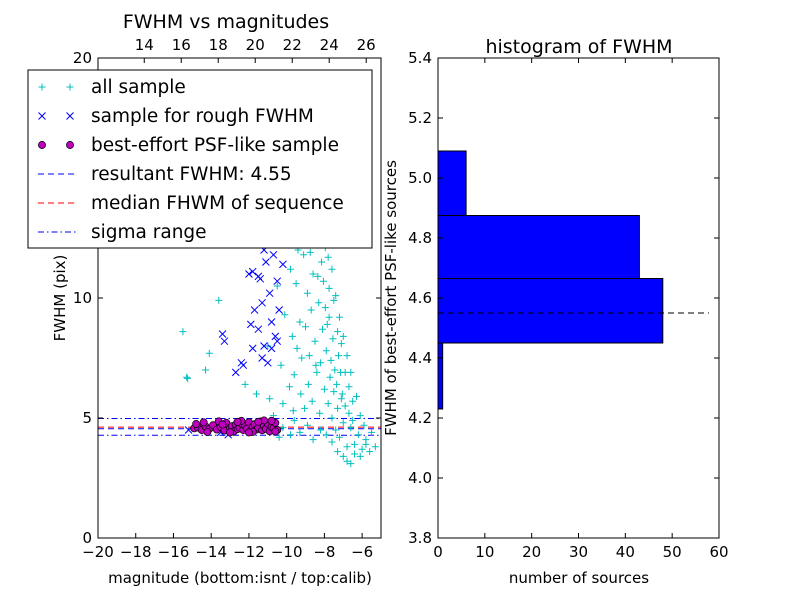 The height and width of the screenshot is (600, 800). I want to click on histogram-bars, so click(550, 280).